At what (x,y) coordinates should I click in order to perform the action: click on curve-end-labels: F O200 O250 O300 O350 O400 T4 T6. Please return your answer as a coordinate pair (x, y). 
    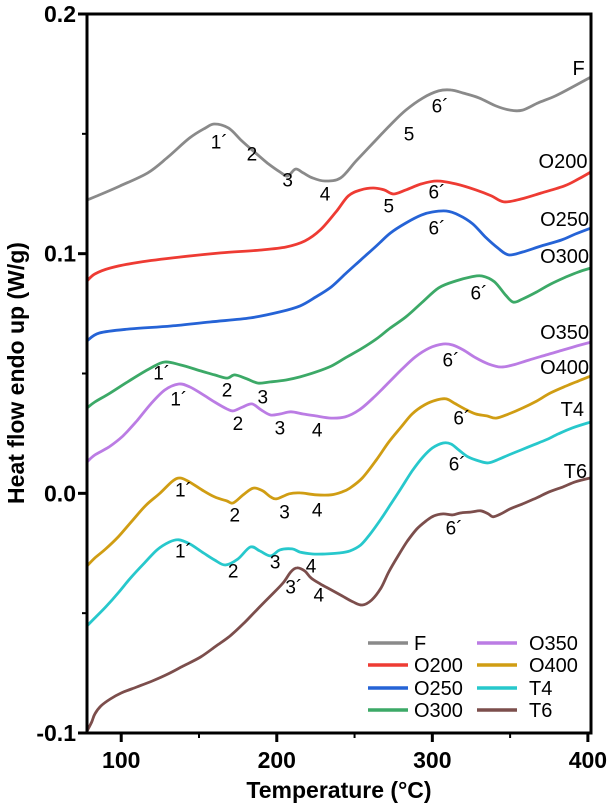
    Looking at the image, I should click on (564, 270).